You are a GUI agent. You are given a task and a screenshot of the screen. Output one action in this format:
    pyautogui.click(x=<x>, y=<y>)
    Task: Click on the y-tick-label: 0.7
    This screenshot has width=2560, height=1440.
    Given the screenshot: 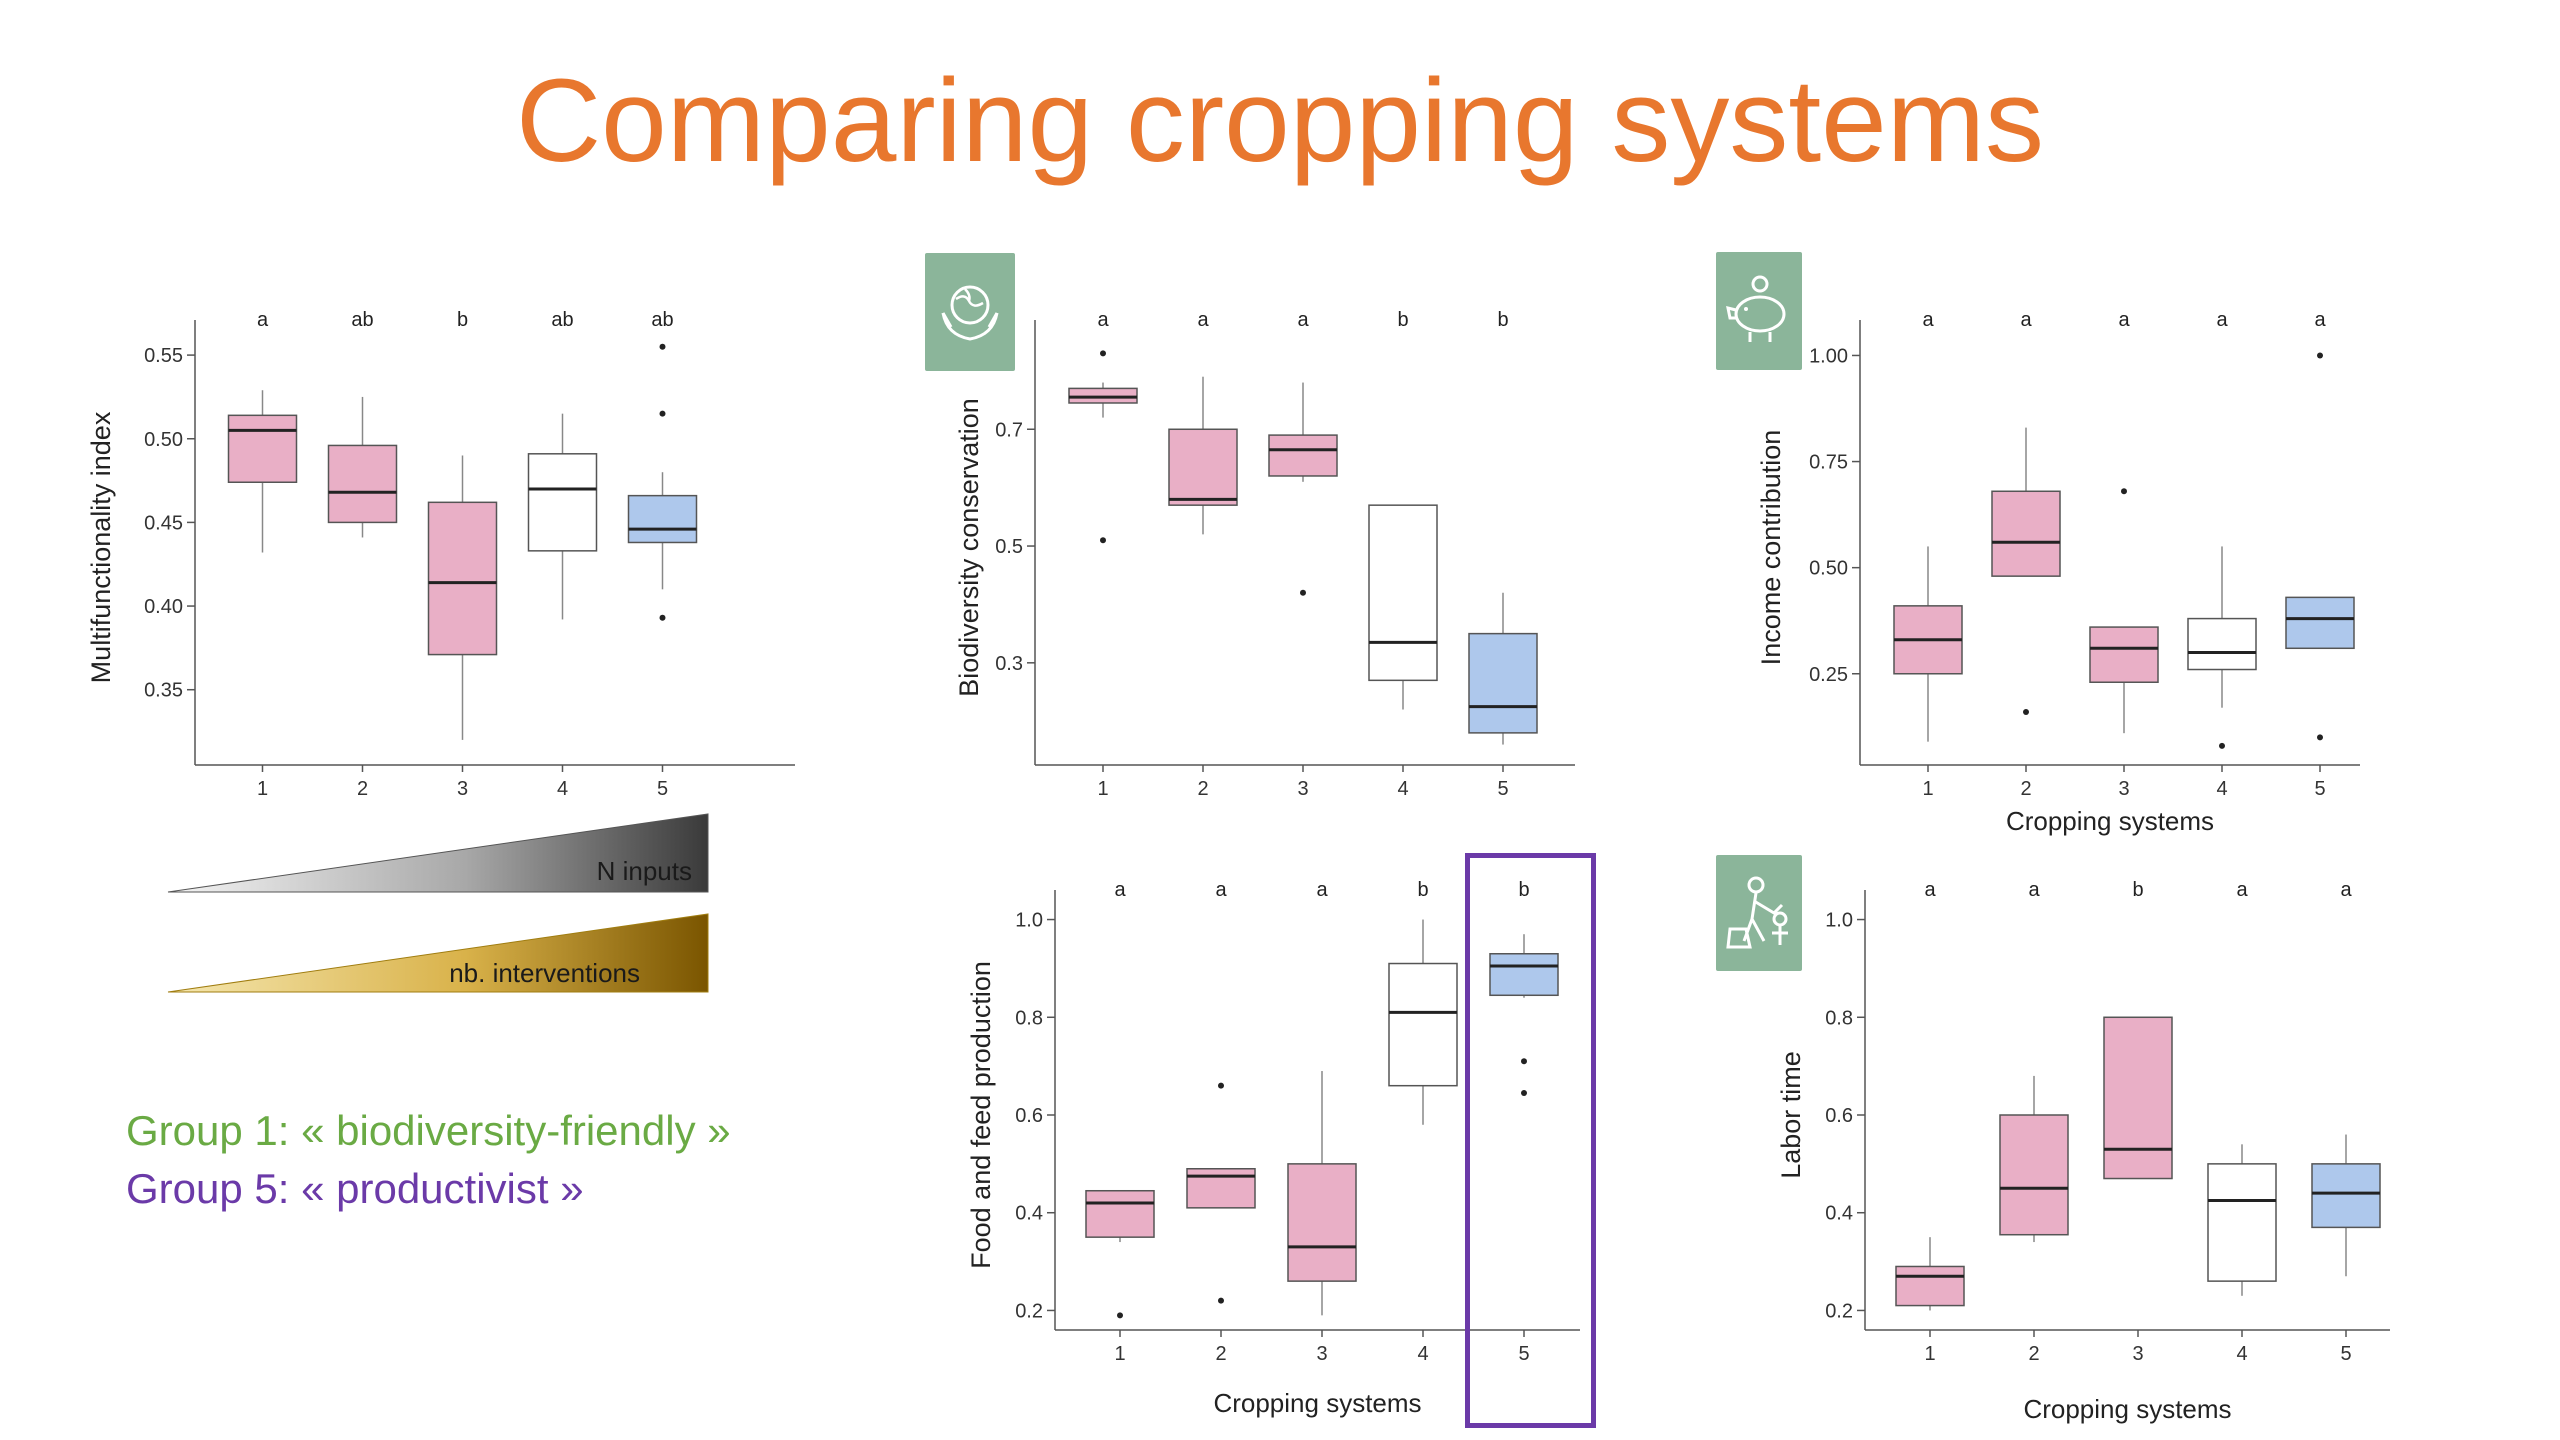 What is the action you would take?
    pyautogui.click(x=1009, y=430)
    